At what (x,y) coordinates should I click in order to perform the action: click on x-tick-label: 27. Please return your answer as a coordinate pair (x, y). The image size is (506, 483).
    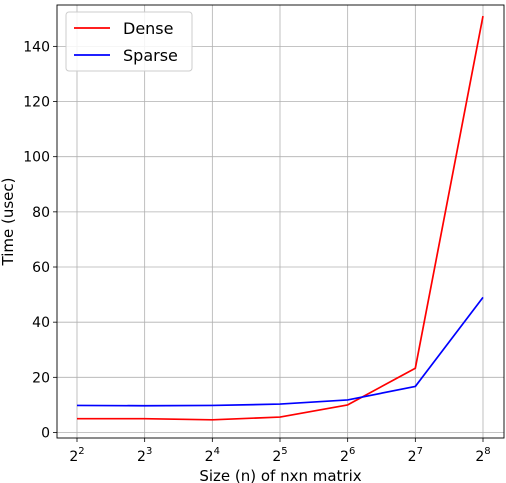
    Looking at the image, I should click on (415, 455).